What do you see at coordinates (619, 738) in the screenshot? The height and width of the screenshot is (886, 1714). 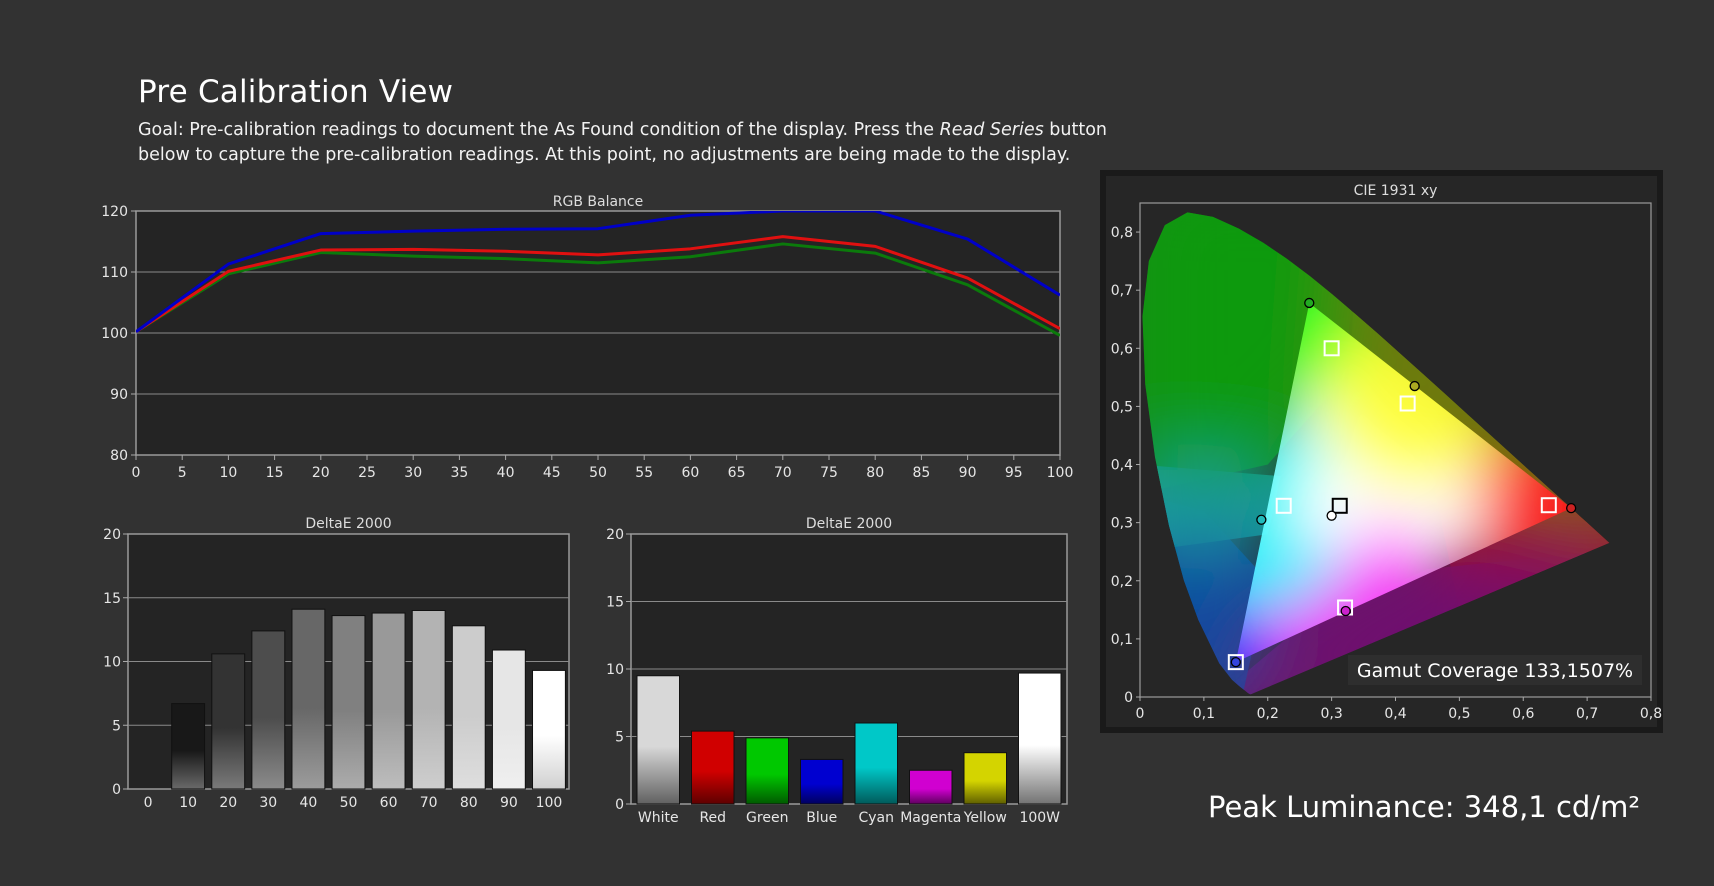 I see `colors-ytick-label: 5` at bounding box center [619, 738].